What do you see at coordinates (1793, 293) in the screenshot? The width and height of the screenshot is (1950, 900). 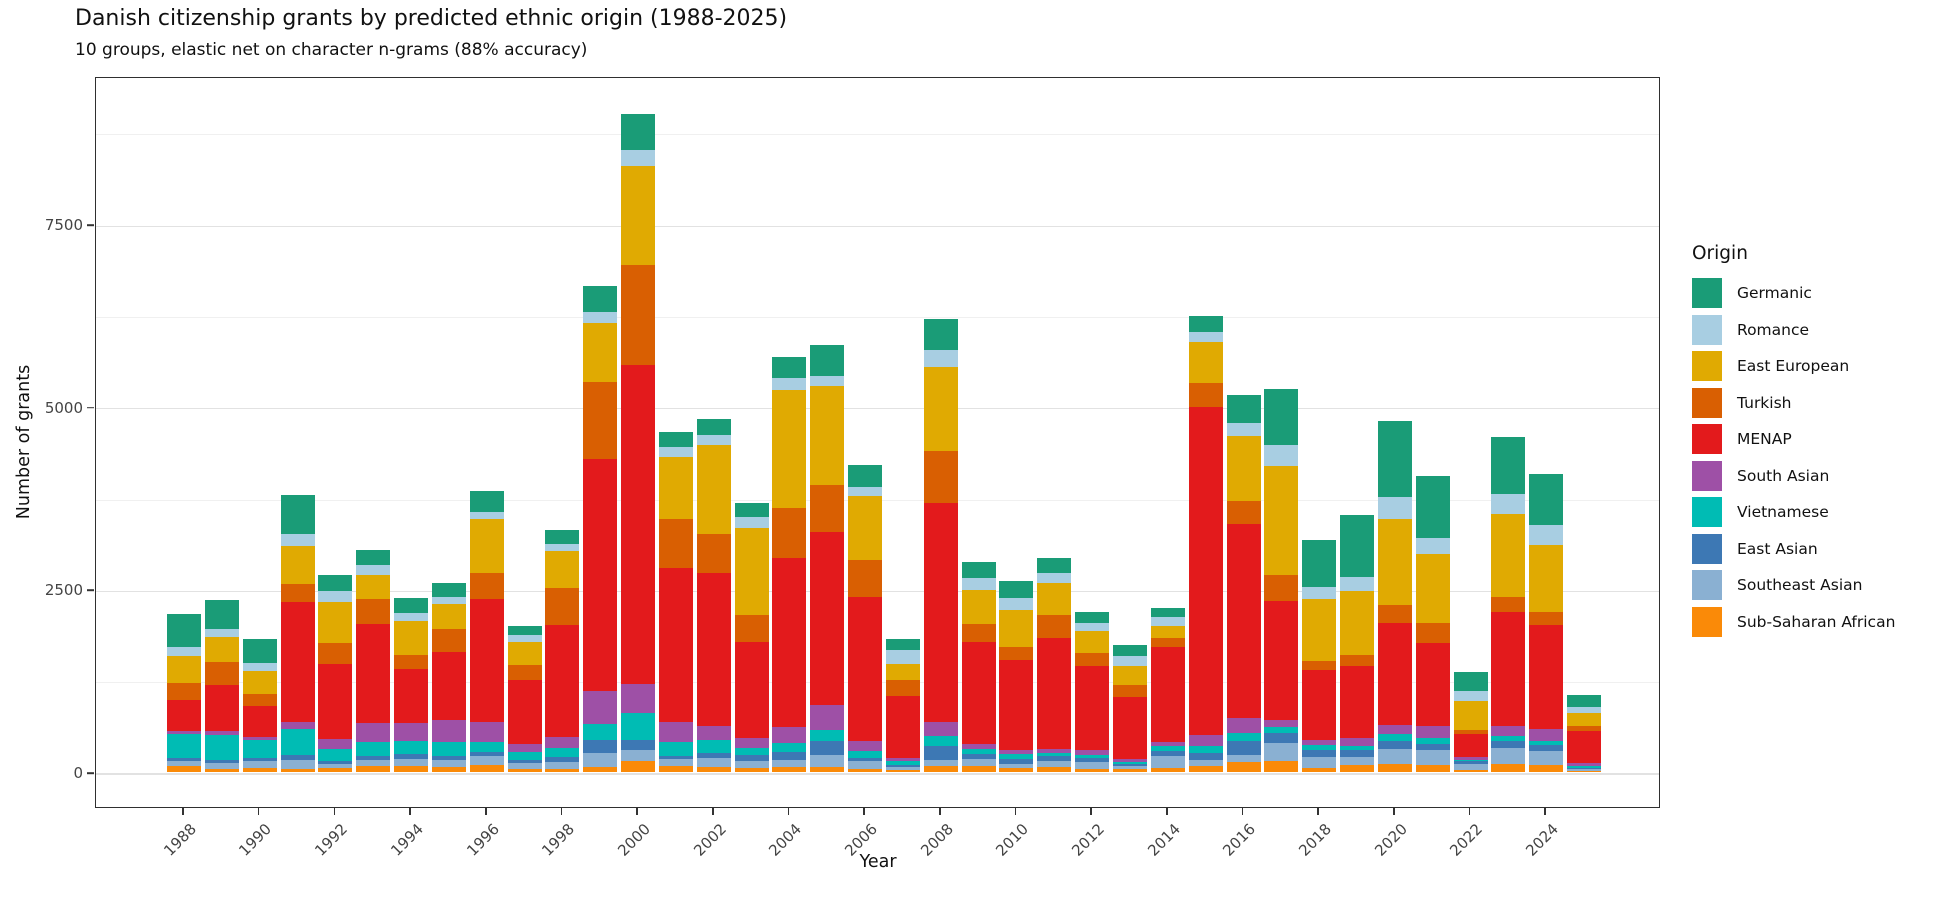 I see `legend-item-germanic: Germanic` at bounding box center [1793, 293].